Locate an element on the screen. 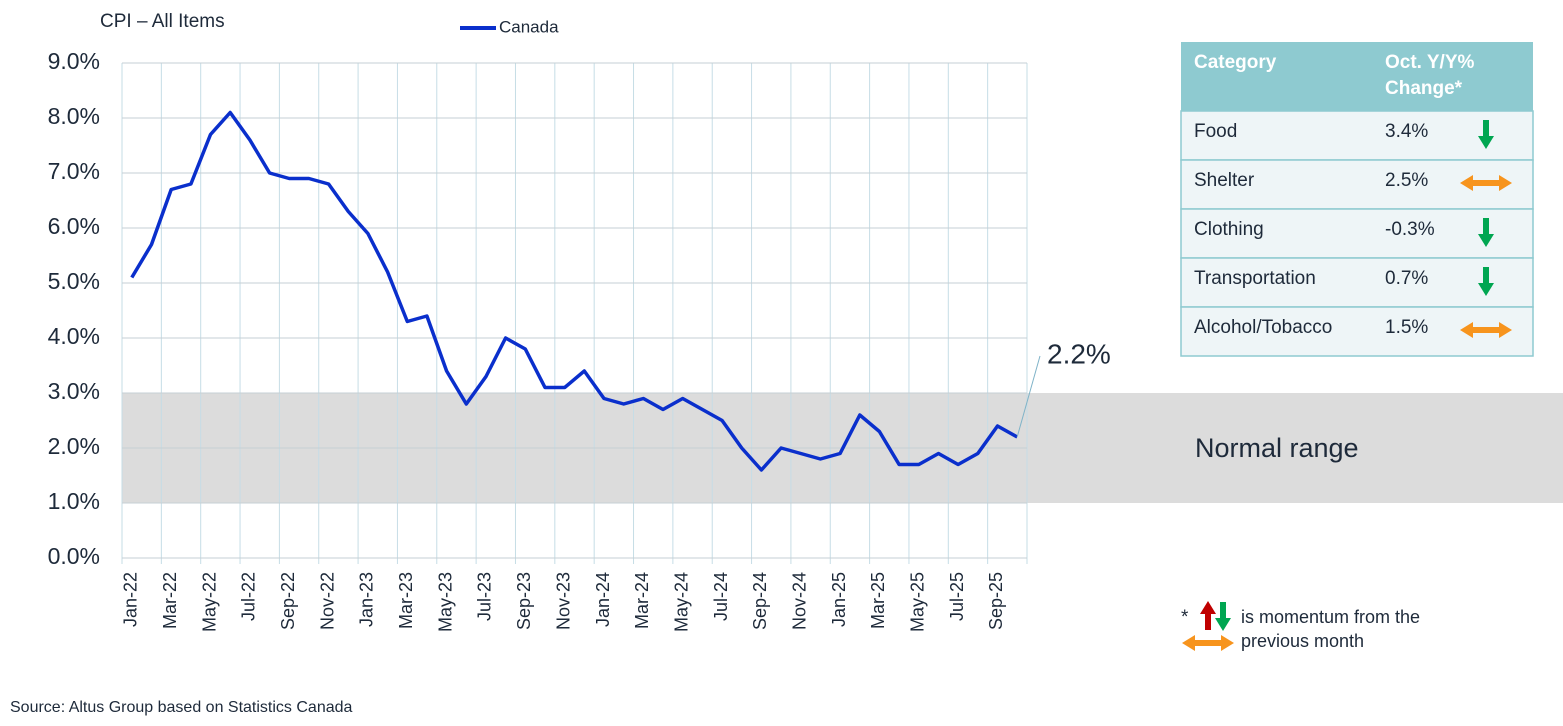 This screenshot has width=1563, height=726. y-tick-label: 4.0% is located at coordinates (74, 336).